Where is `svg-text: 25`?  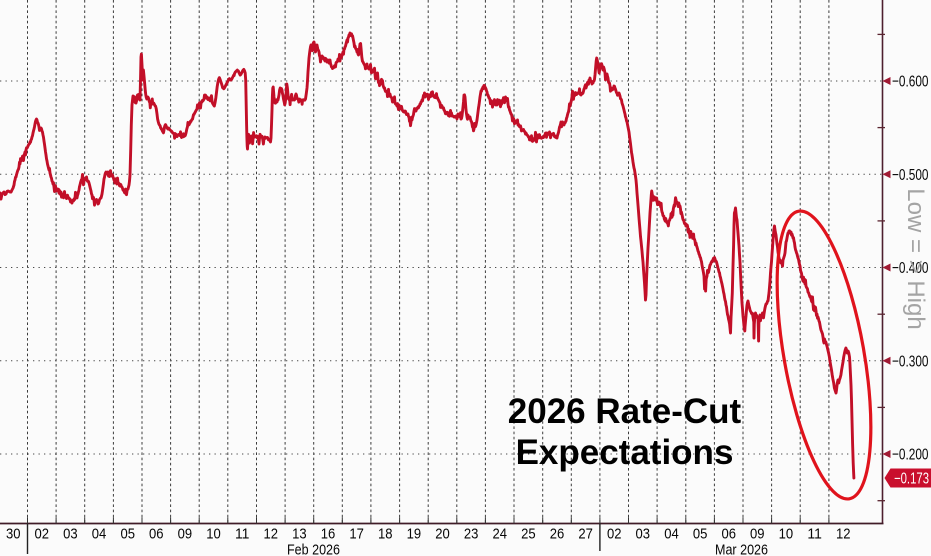
svg-text: 25 is located at coordinates (528, 534).